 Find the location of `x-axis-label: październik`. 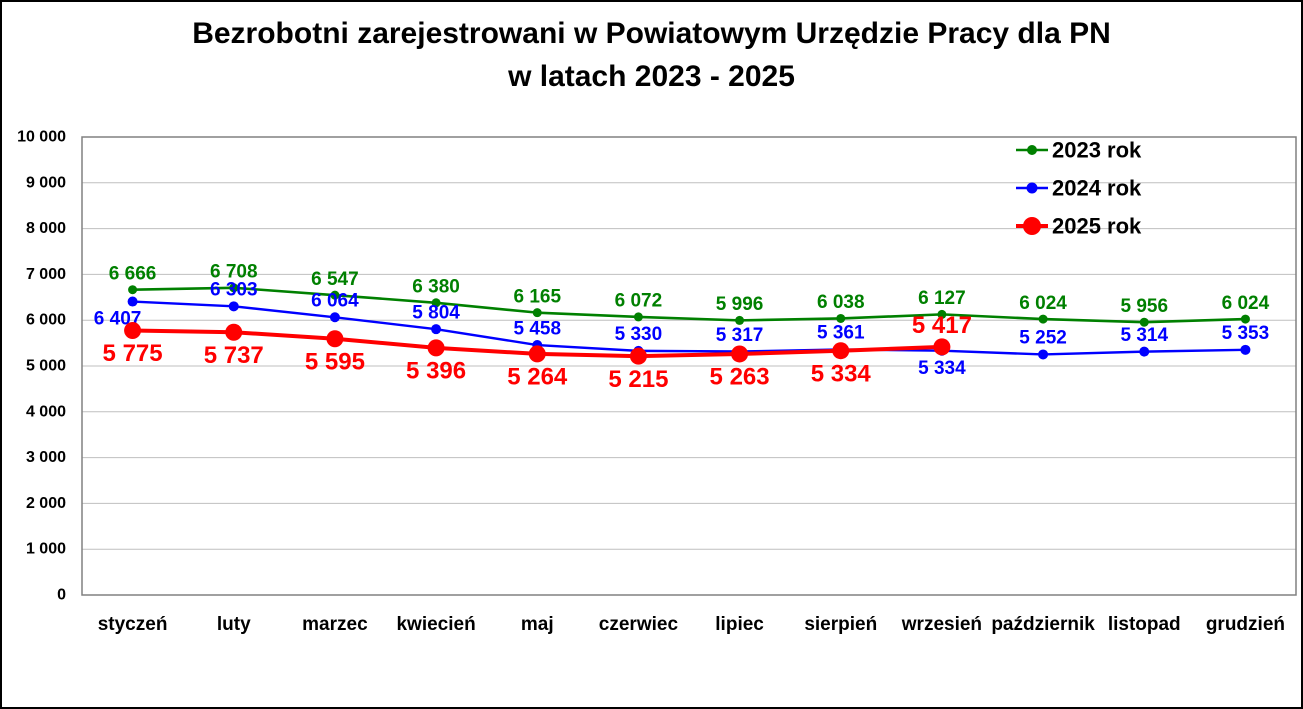

x-axis-label: październik is located at coordinates (1043, 624).